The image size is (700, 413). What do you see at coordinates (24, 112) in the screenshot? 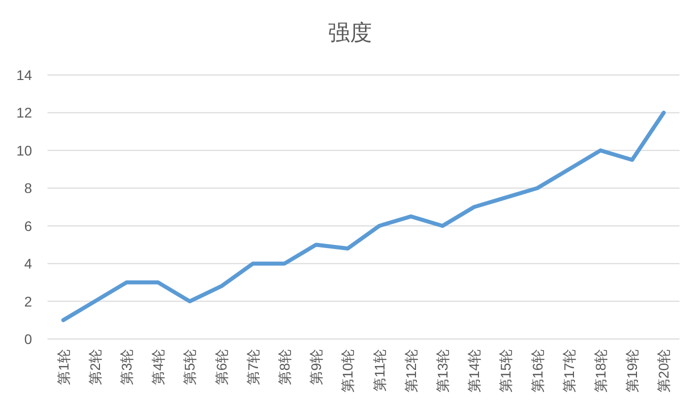
I see `y-tick-label: 12` at bounding box center [24, 112].